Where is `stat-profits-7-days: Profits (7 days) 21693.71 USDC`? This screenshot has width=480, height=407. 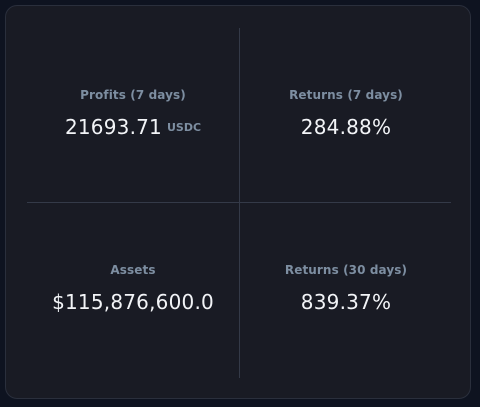 stat-profits-7-days: Profits (7 days) 21693.71 USDC is located at coordinates (133, 113).